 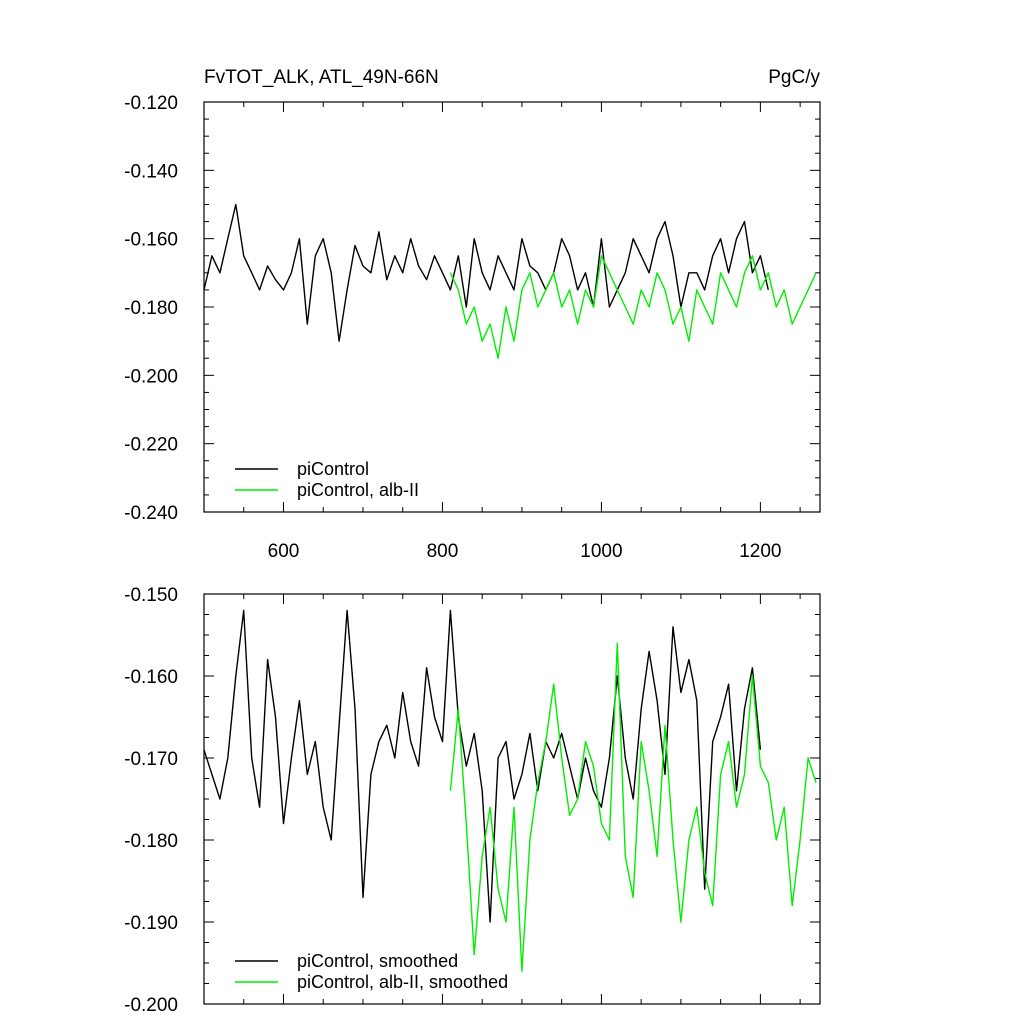 What do you see at coordinates (321, 77) in the screenshot?
I see `chart-title: FvTOT_ALK, ATL_49N-66N` at bounding box center [321, 77].